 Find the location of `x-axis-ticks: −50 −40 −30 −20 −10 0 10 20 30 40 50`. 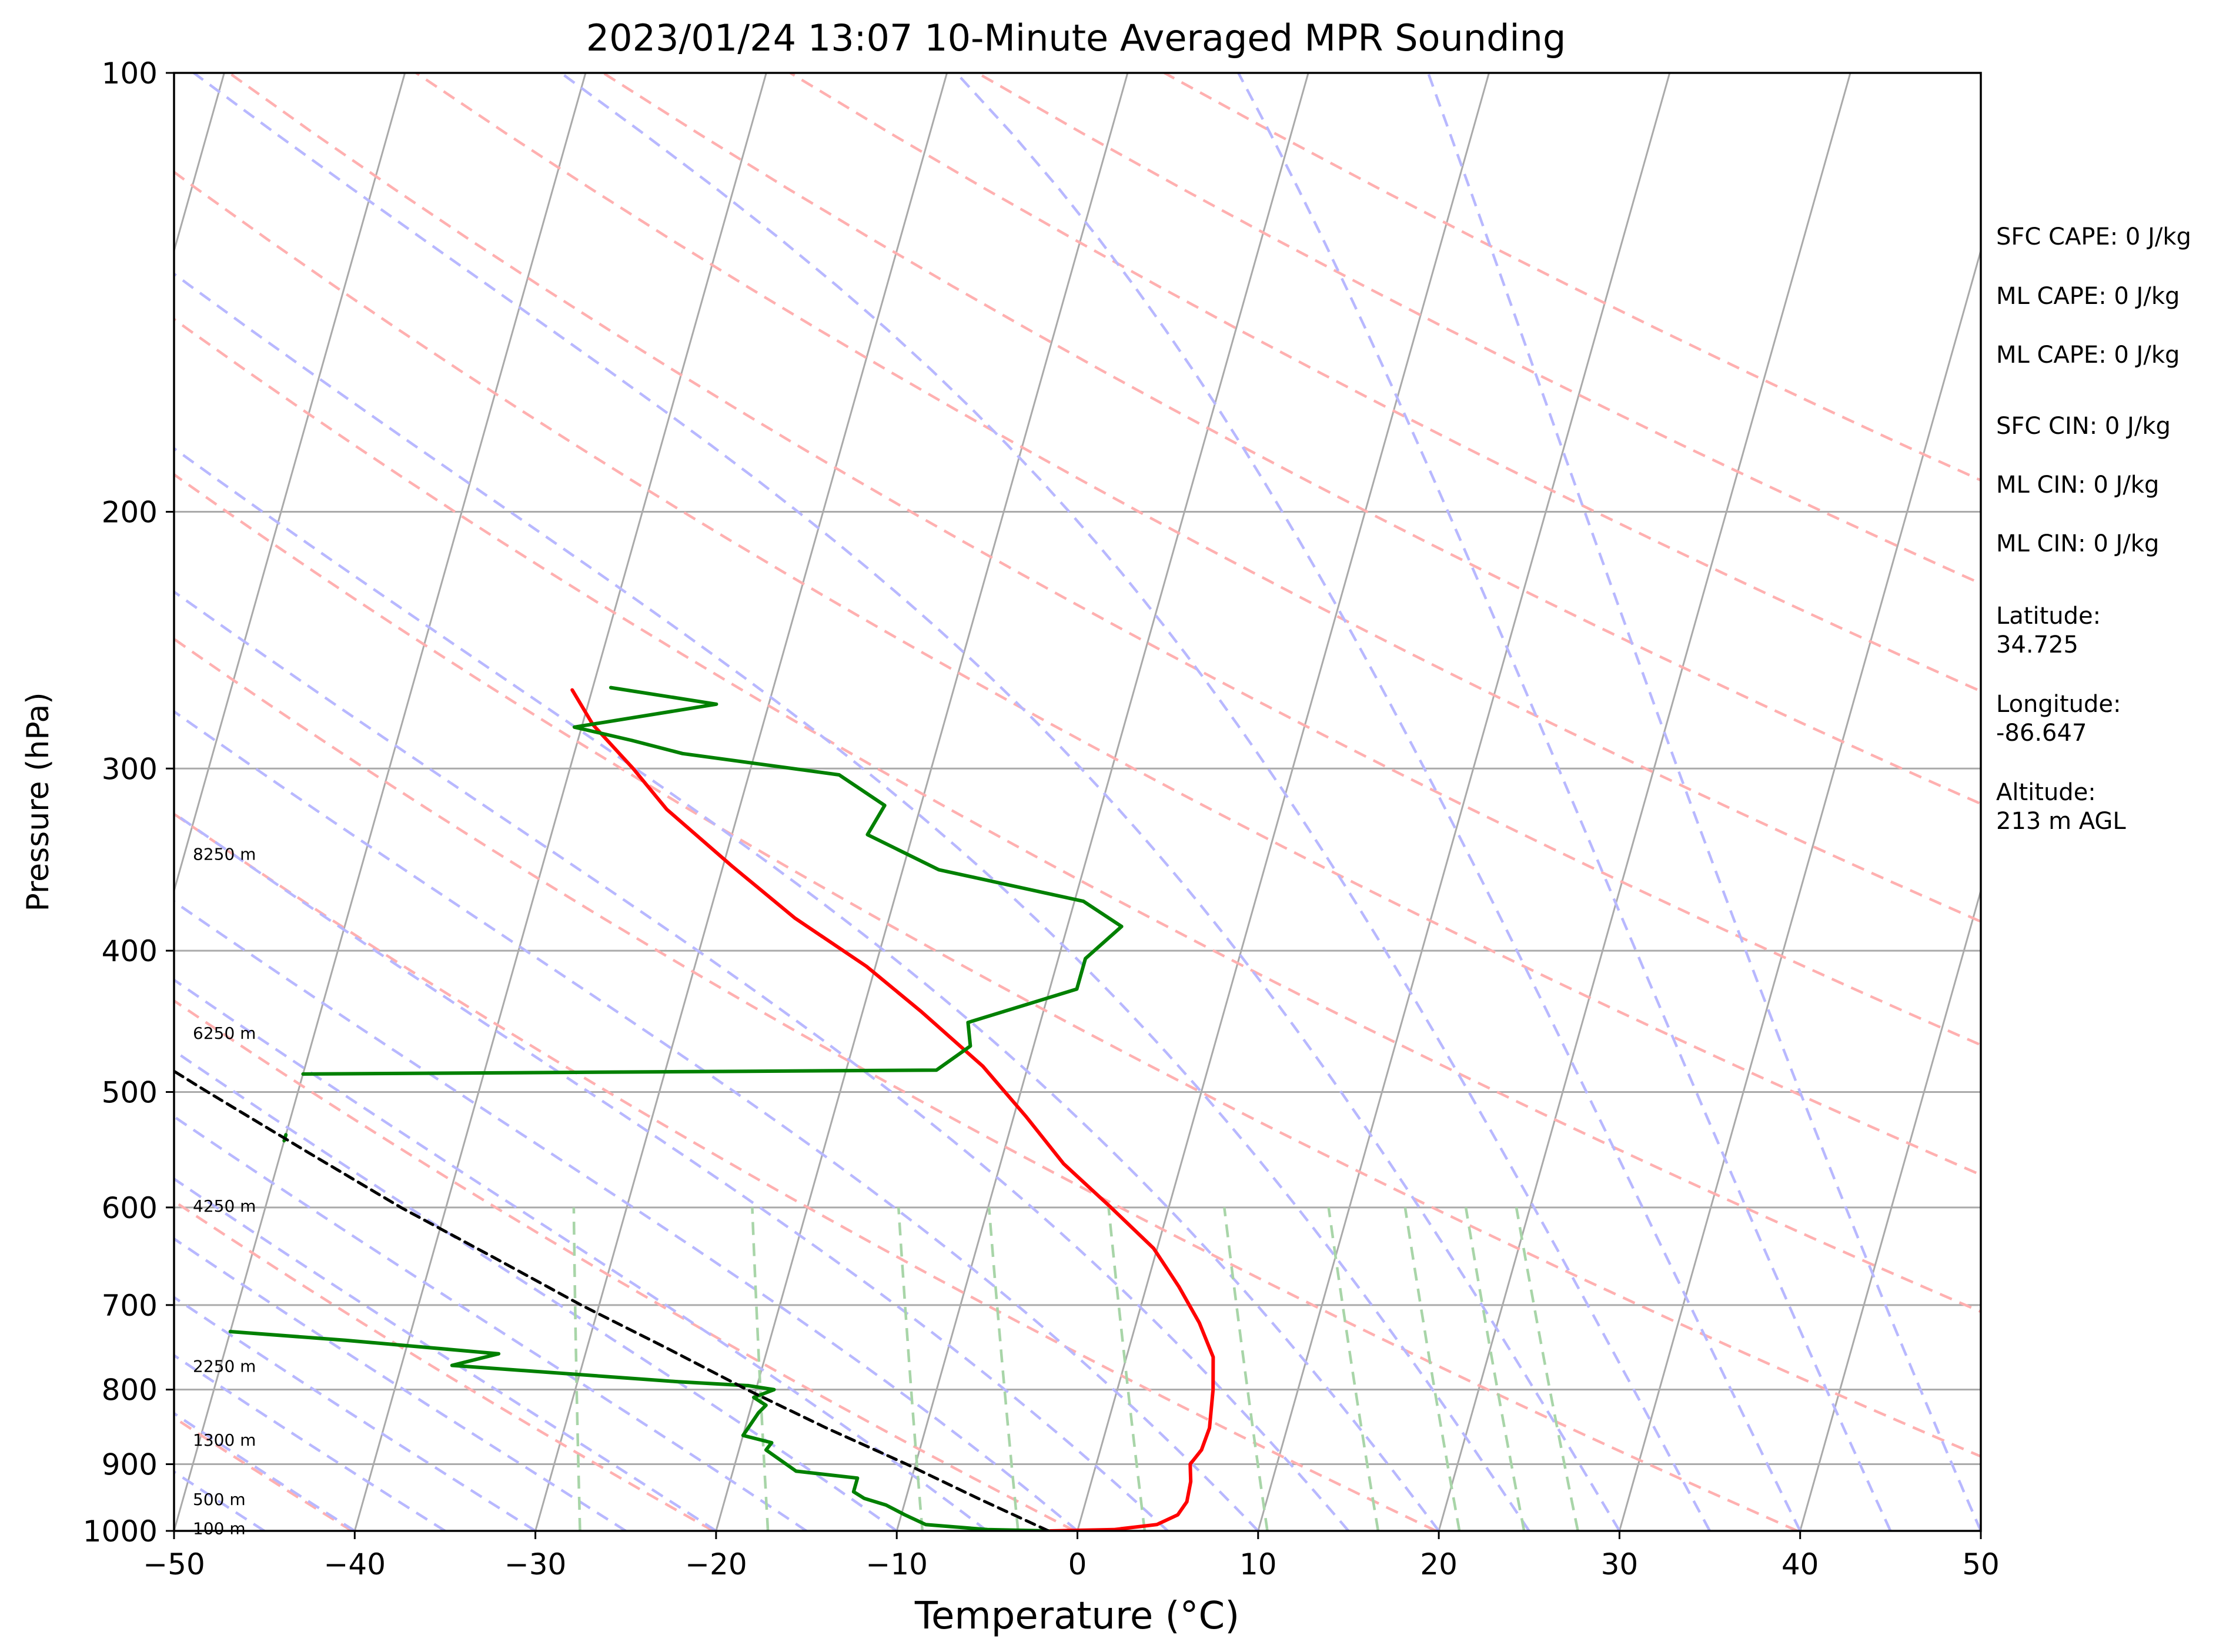

x-axis-ticks: −50 −40 −30 −20 −10 0 10 20 30 40 50 is located at coordinates (1071, 1556).